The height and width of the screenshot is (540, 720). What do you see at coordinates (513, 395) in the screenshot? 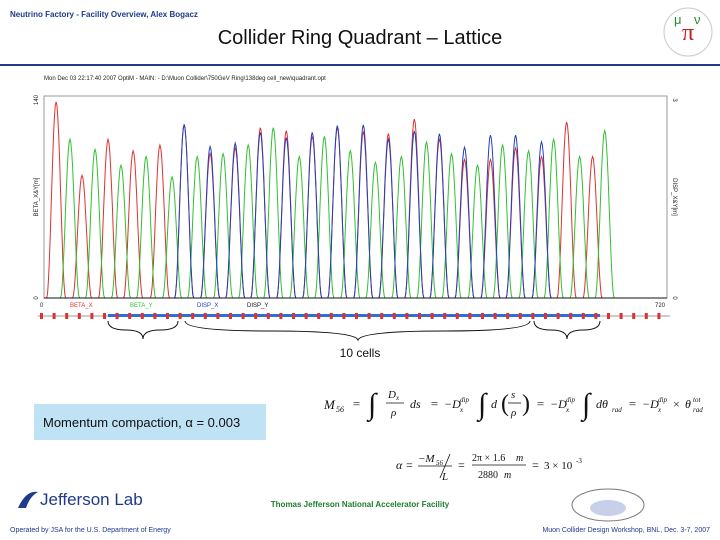
I see `svg-text: s` at bounding box center [513, 395].